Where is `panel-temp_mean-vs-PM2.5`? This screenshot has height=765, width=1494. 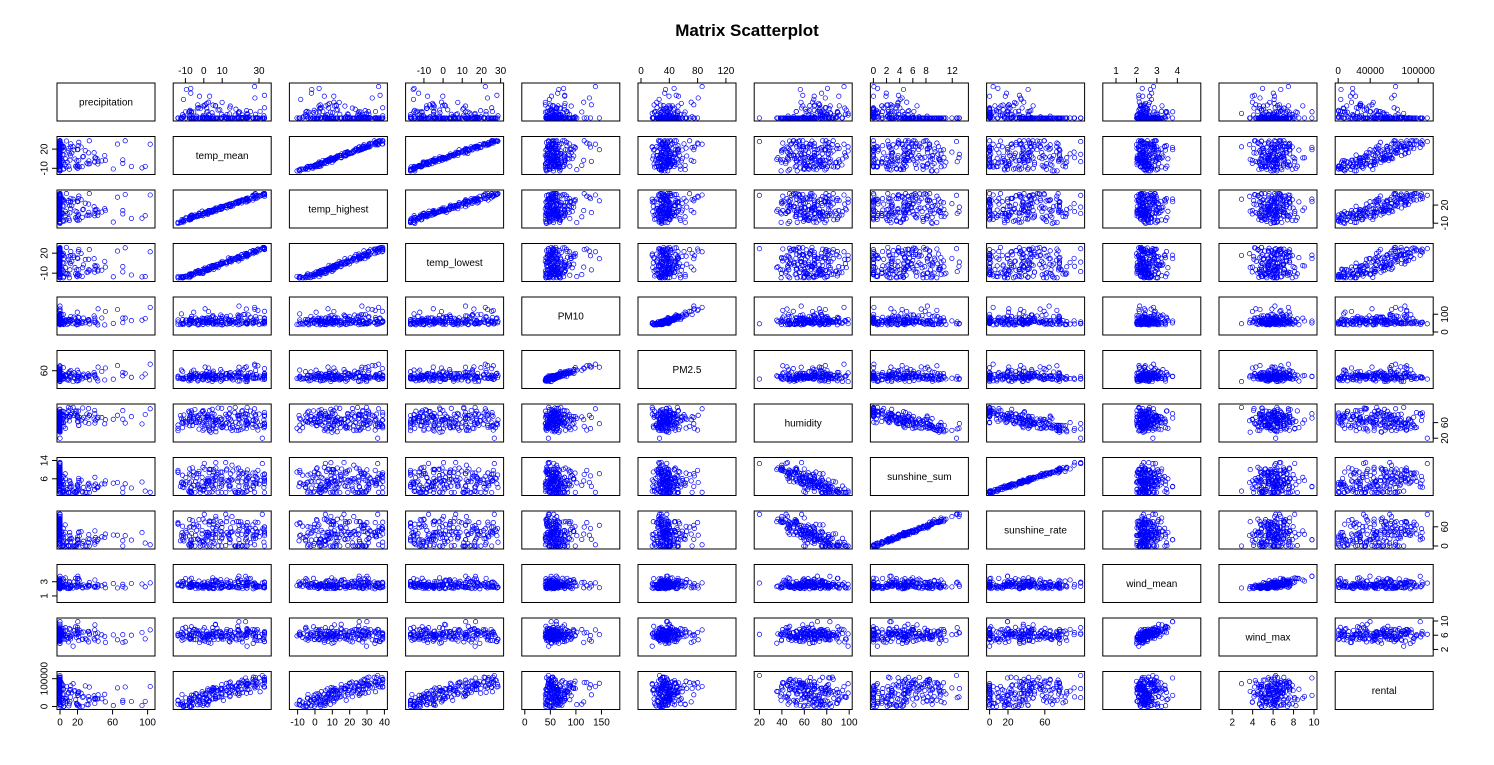 panel-temp_mean-vs-PM2.5 is located at coordinates (687, 156).